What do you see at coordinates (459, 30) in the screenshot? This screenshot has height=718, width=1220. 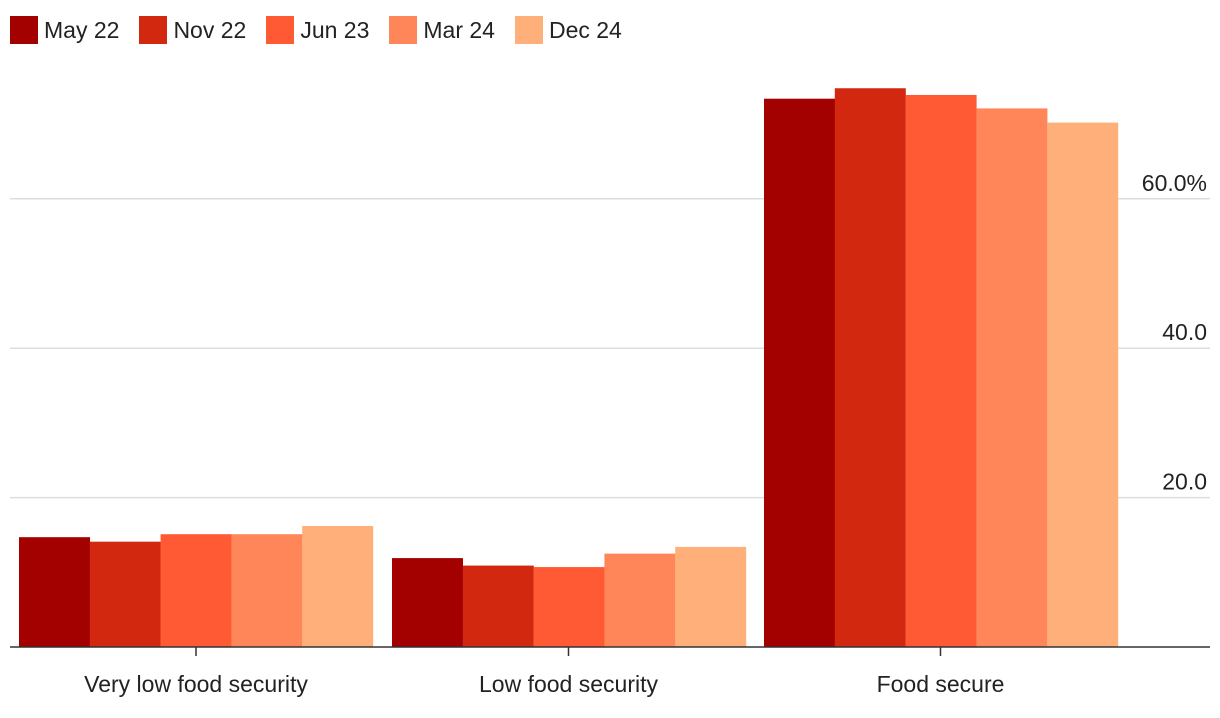 I see `legend-label: Mar 24` at bounding box center [459, 30].